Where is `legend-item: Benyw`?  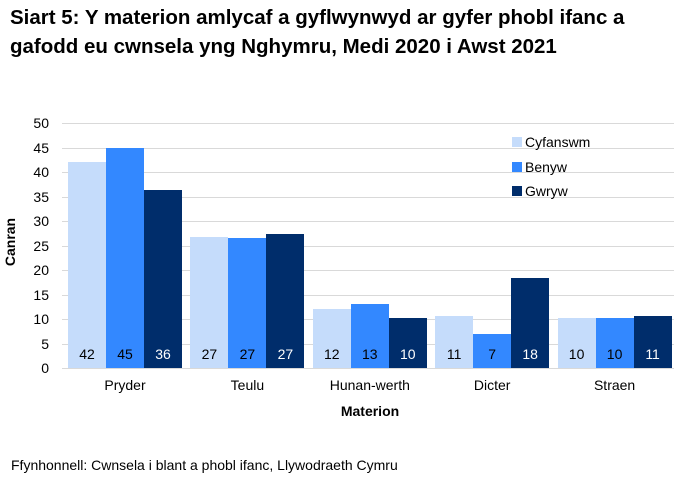
legend-item: Benyw is located at coordinates (539, 167).